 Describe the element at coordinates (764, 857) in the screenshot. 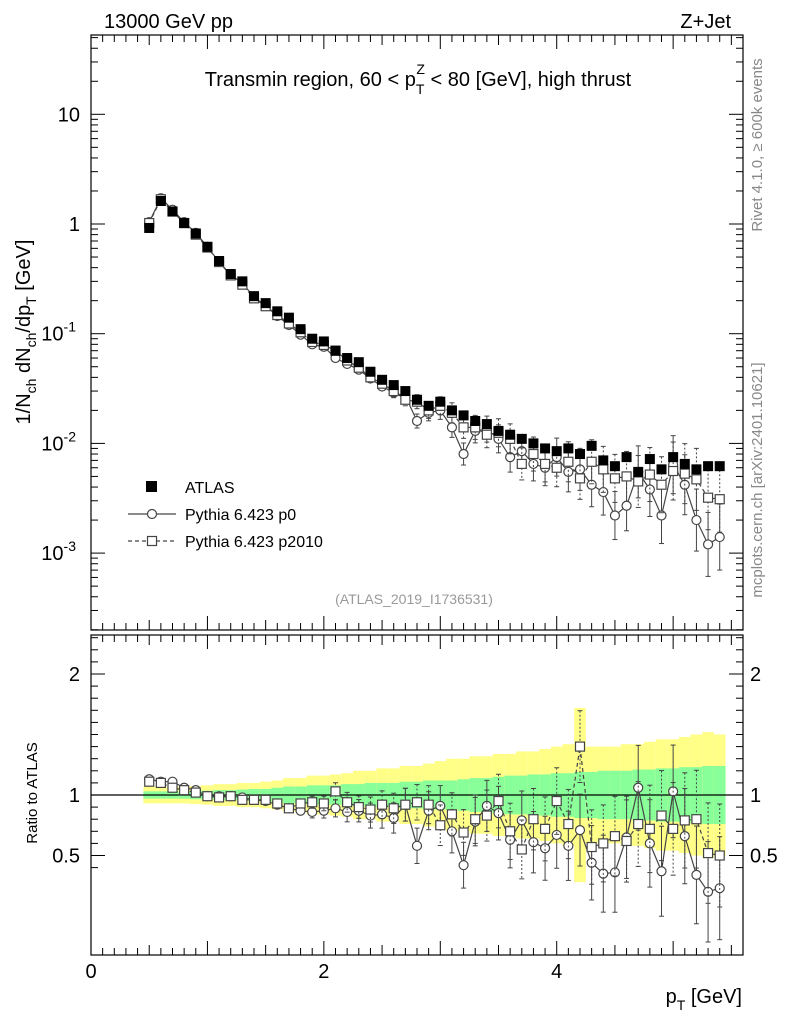

I see `ratio-y-tick-label-right: 0.5` at that location.